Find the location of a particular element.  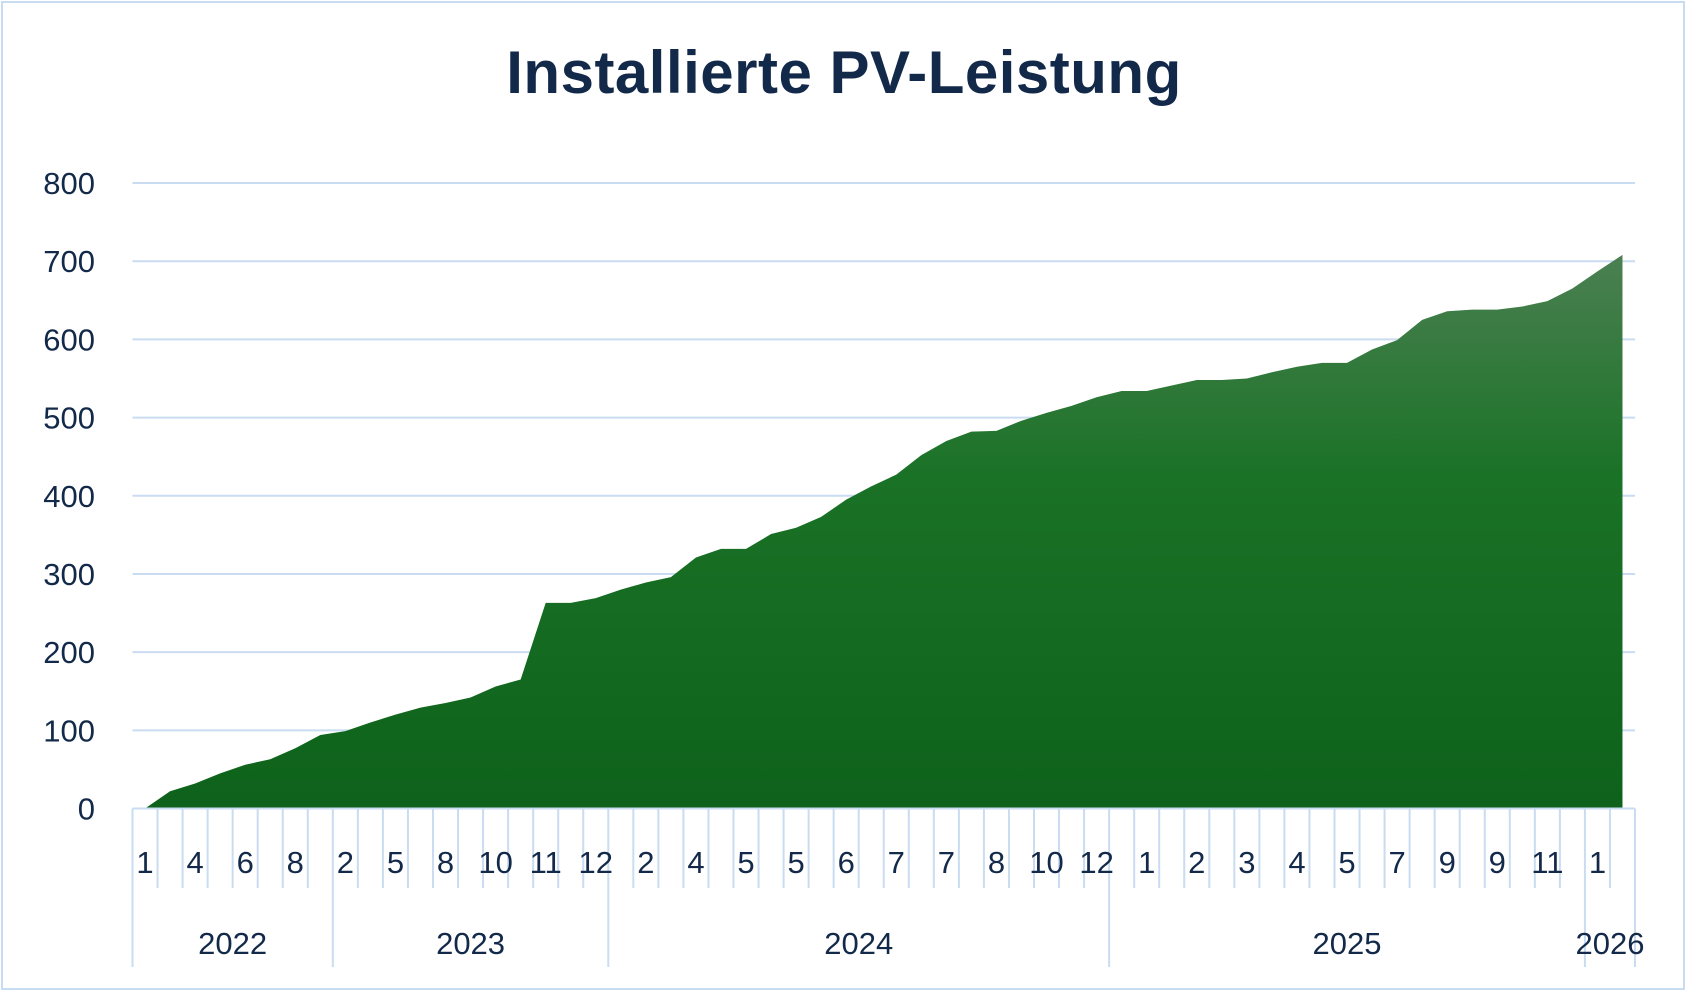

y-tick-label: 500 is located at coordinates (69, 418).